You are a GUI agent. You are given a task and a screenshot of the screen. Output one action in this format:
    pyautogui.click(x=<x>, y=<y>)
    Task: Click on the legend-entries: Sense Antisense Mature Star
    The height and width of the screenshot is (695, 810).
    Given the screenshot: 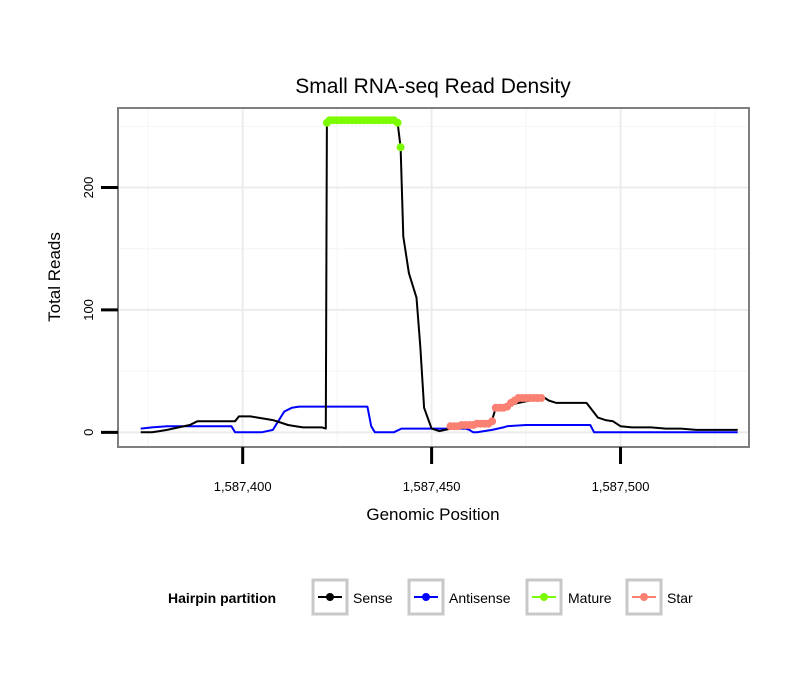 What is the action you would take?
    pyautogui.click(x=502, y=597)
    